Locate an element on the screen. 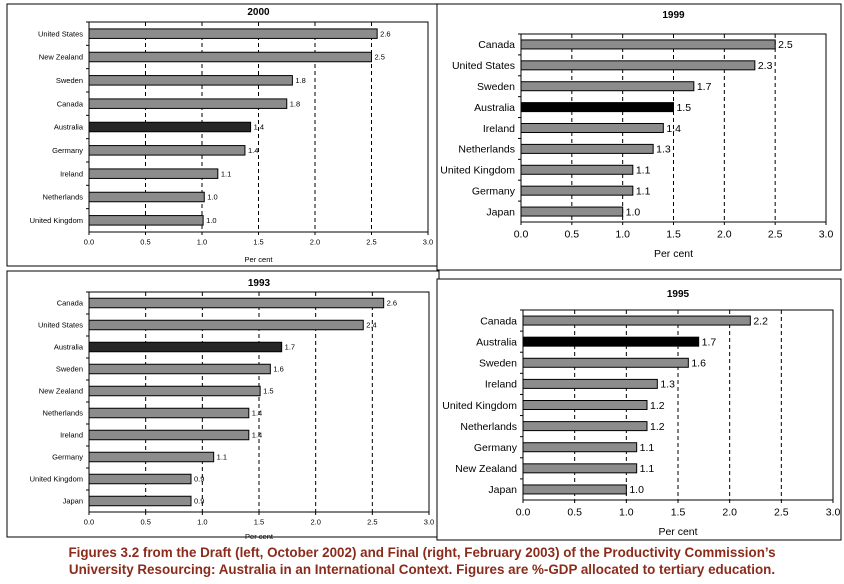 The height and width of the screenshot is (584, 844). chart-title: 1993 is located at coordinates (259, 283).